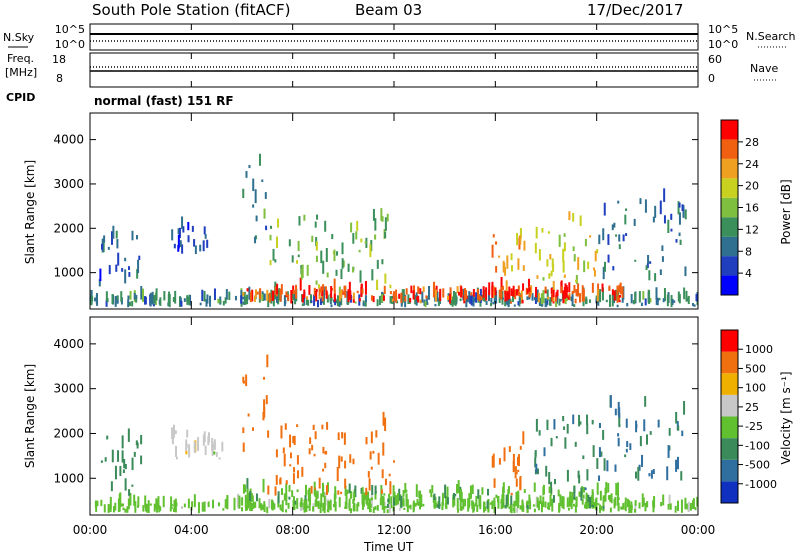 This screenshot has height=554, width=800. What do you see at coordinates (164, 101) in the screenshot?
I see `cpid-mode: normal (fast) 151 RF` at bounding box center [164, 101].